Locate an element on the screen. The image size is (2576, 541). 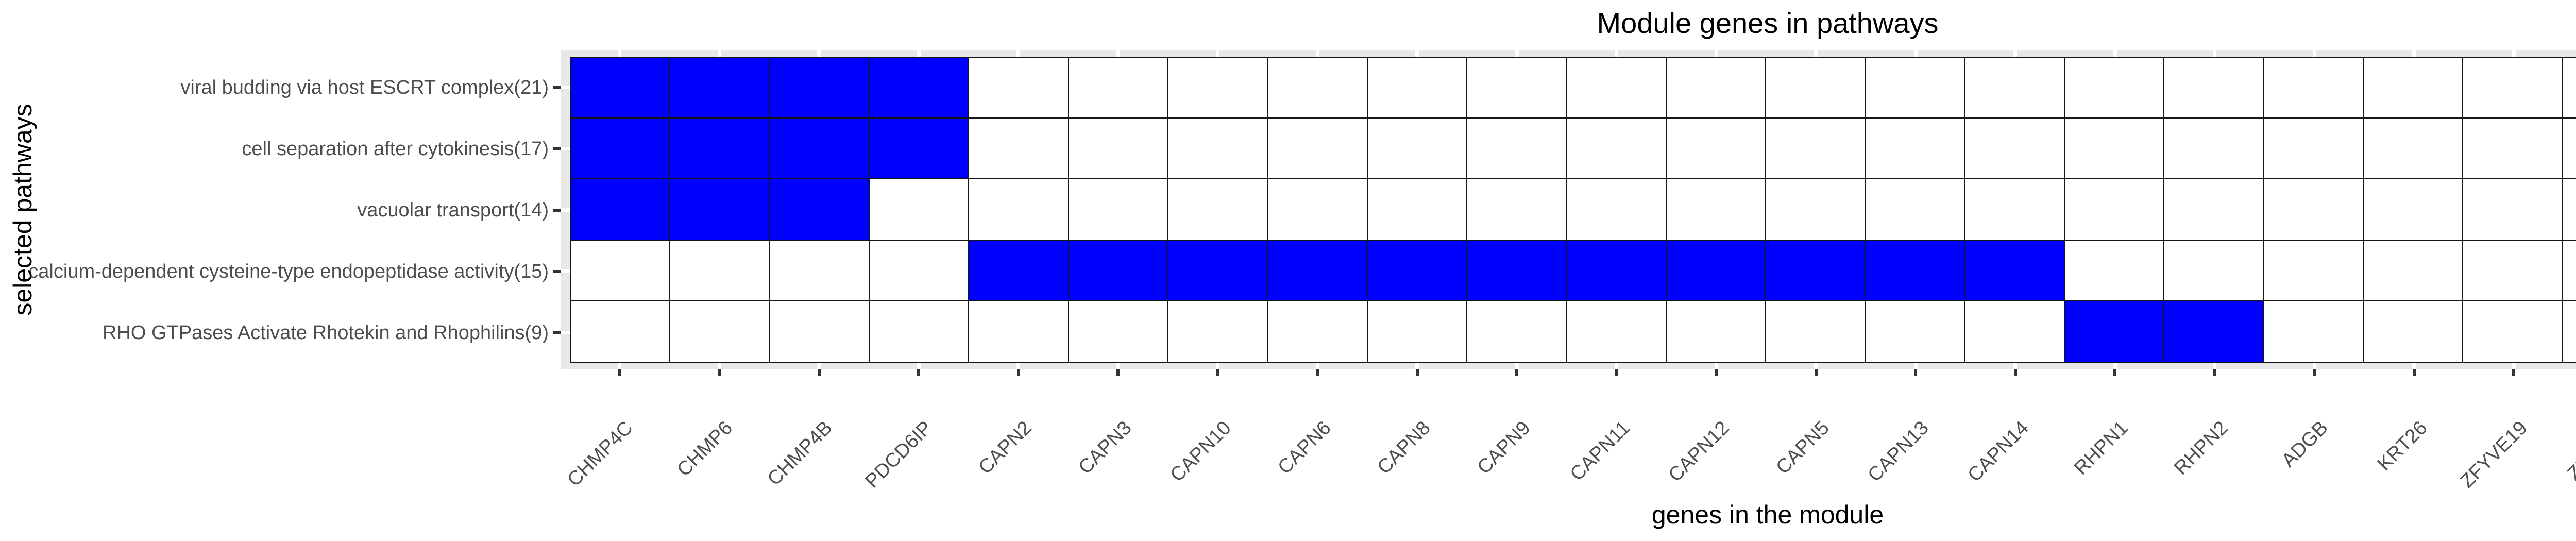
x-tick-label: CHMP6 is located at coordinates (705, 449).